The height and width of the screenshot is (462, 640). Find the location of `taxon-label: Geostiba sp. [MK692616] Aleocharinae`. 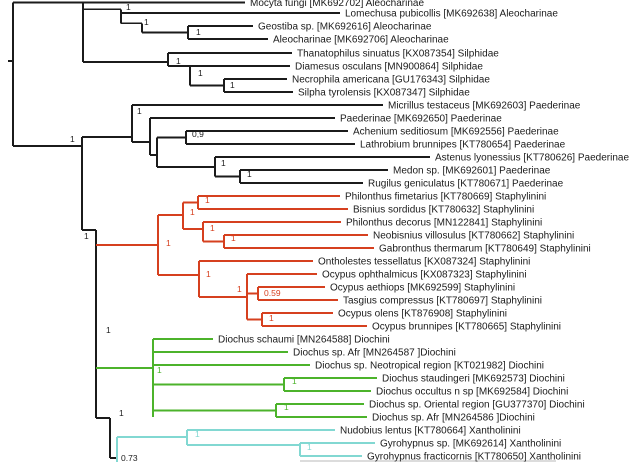

taxon-label: Geostiba sp. [MK692616] Aleocharinae is located at coordinates (345, 27).